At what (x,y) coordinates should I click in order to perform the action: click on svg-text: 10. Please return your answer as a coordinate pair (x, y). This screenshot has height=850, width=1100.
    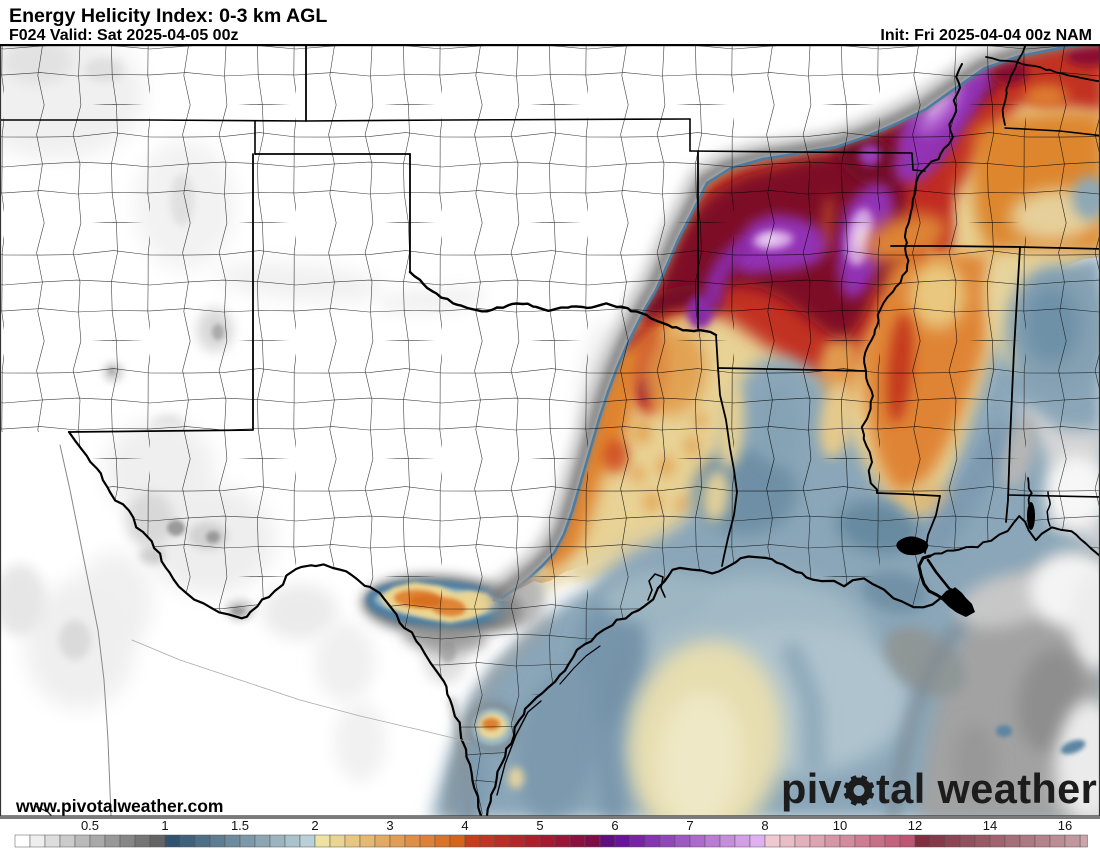
    Looking at the image, I should click on (840, 825).